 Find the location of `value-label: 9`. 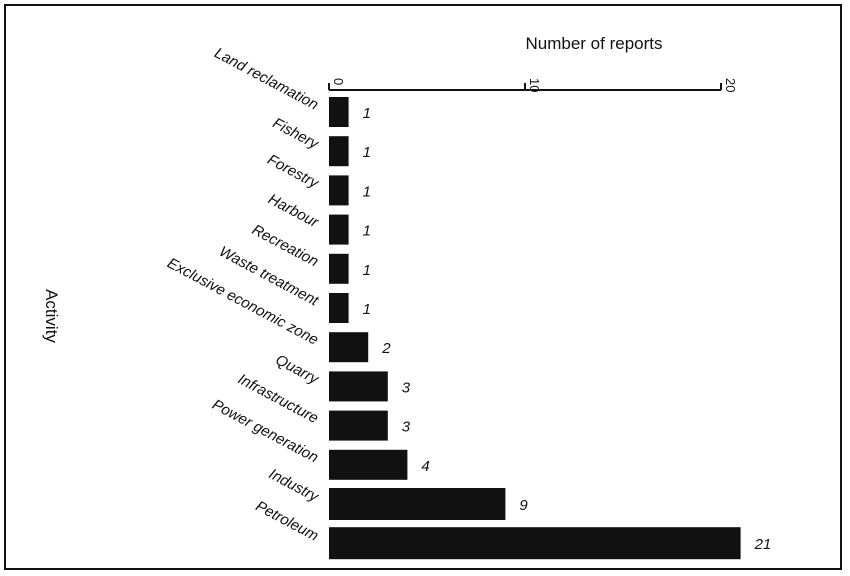

value-label: 9 is located at coordinates (523, 505).